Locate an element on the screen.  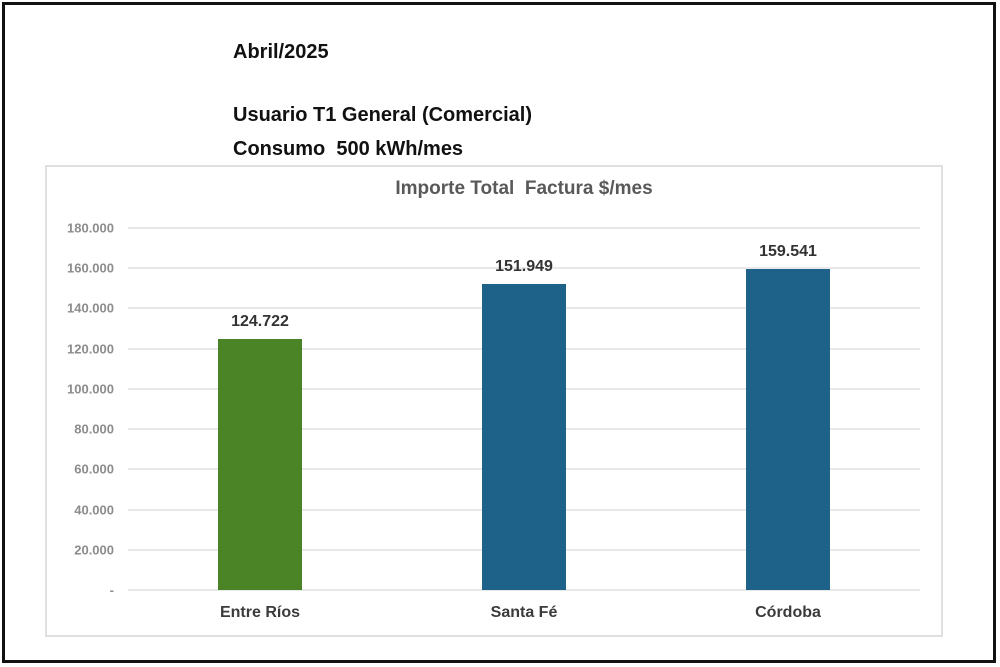
x-axis-category-label: Entre Ríos is located at coordinates (259, 612).